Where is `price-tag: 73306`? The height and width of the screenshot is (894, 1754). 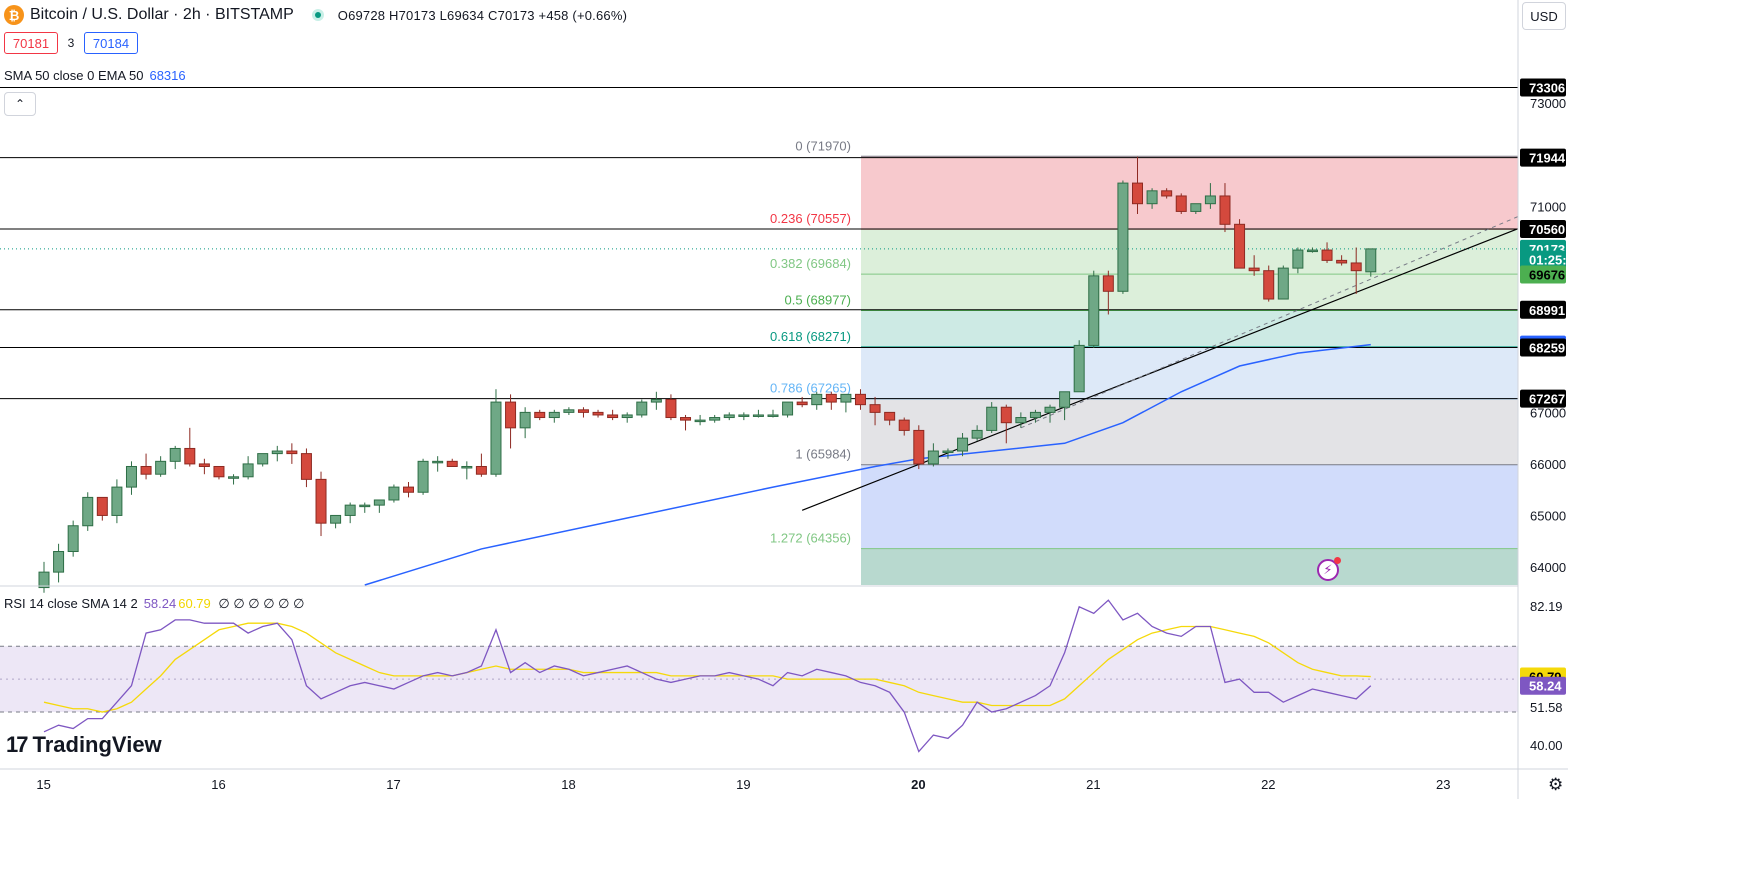 price-tag: 73306 is located at coordinates (1543, 87).